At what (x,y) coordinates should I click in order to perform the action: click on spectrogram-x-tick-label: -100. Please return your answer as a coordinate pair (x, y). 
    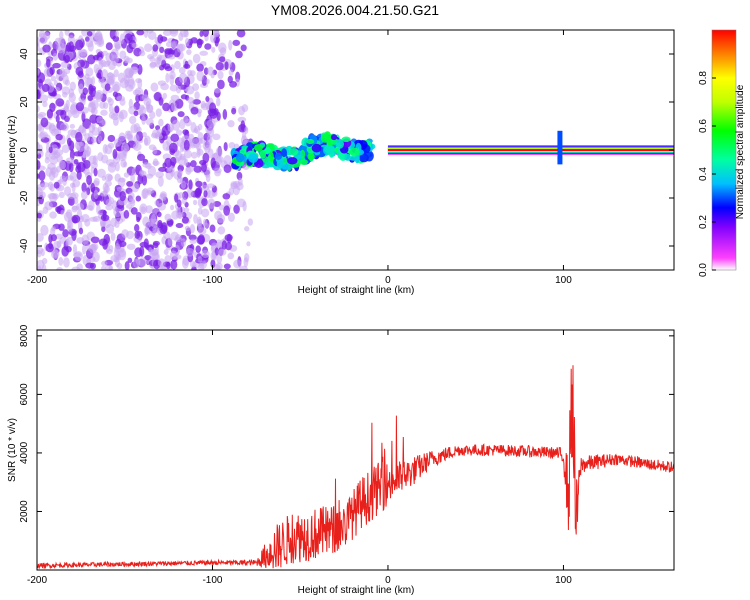
    Looking at the image, I should click on (212, 280).